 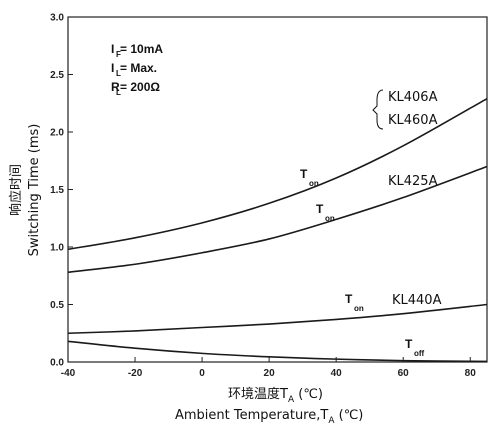 What do you see at coordinates (413, 97) in the screenshot?
I see `curve-label-kl406a: KL406A` at bounding box center [413, 97].